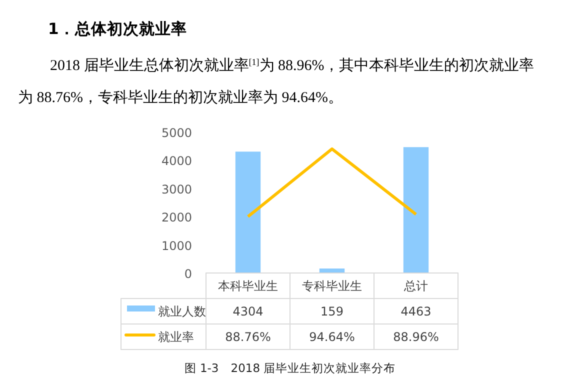  What do you see at coordinates (248, 337) in the screenshot?
I see `data-label: 88.76%` at bounding box center [248, 337].